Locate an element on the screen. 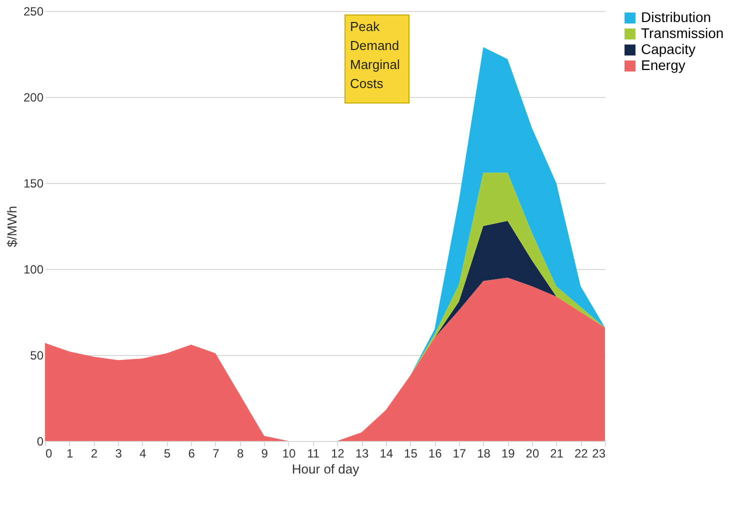 The height and width of the screenshot is (518, 750). y-tick-label: 150 is located at coordinates (33, 183).